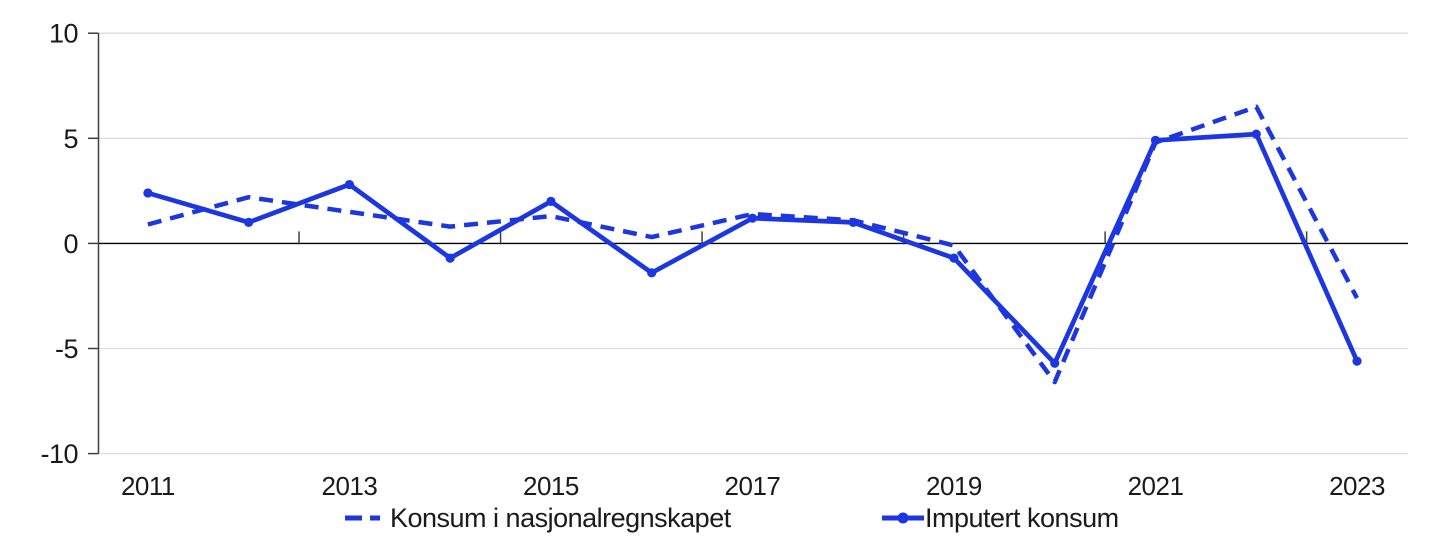 The height and width of the screenshot is (547, 1445). Describe the element at coordinates (349, 486) in the screenshot. I see `x-tick-label: 2013` at that location.